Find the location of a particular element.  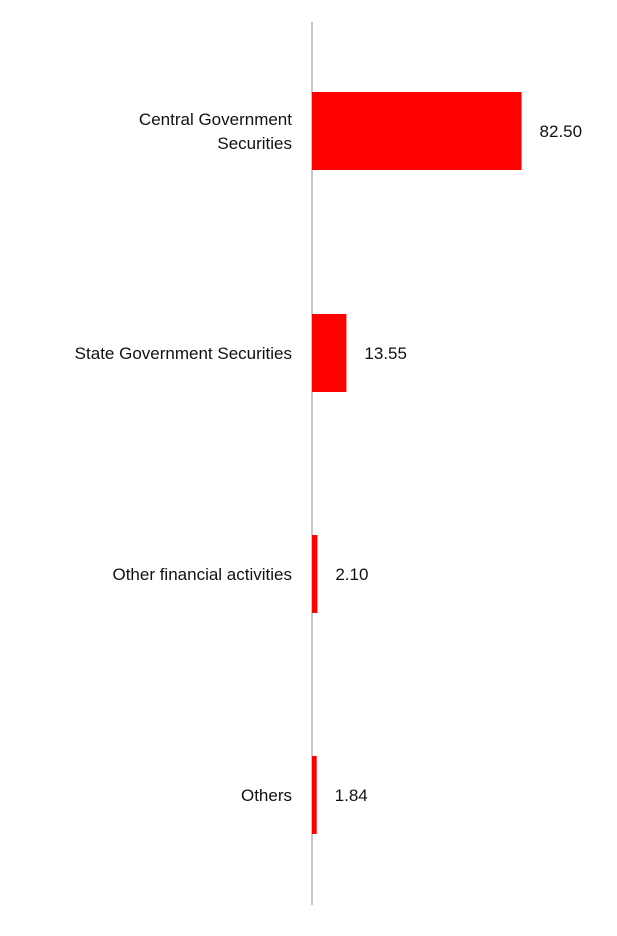

value-label-3: 1.84 is located at coordinates (351, 795).